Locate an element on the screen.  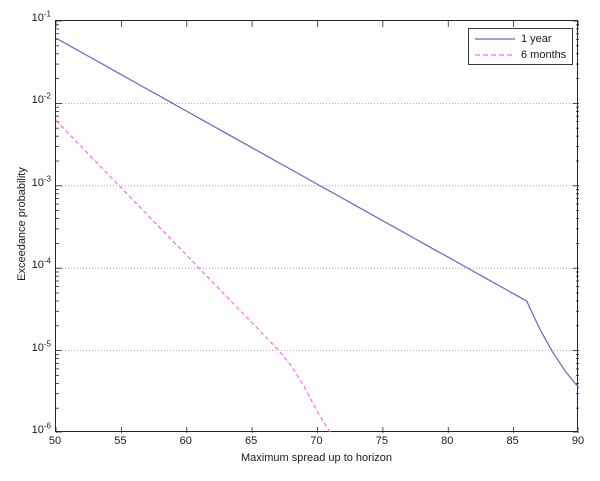
y-tick-label: 10⁻⁴ is located at coordinates (41, 264).